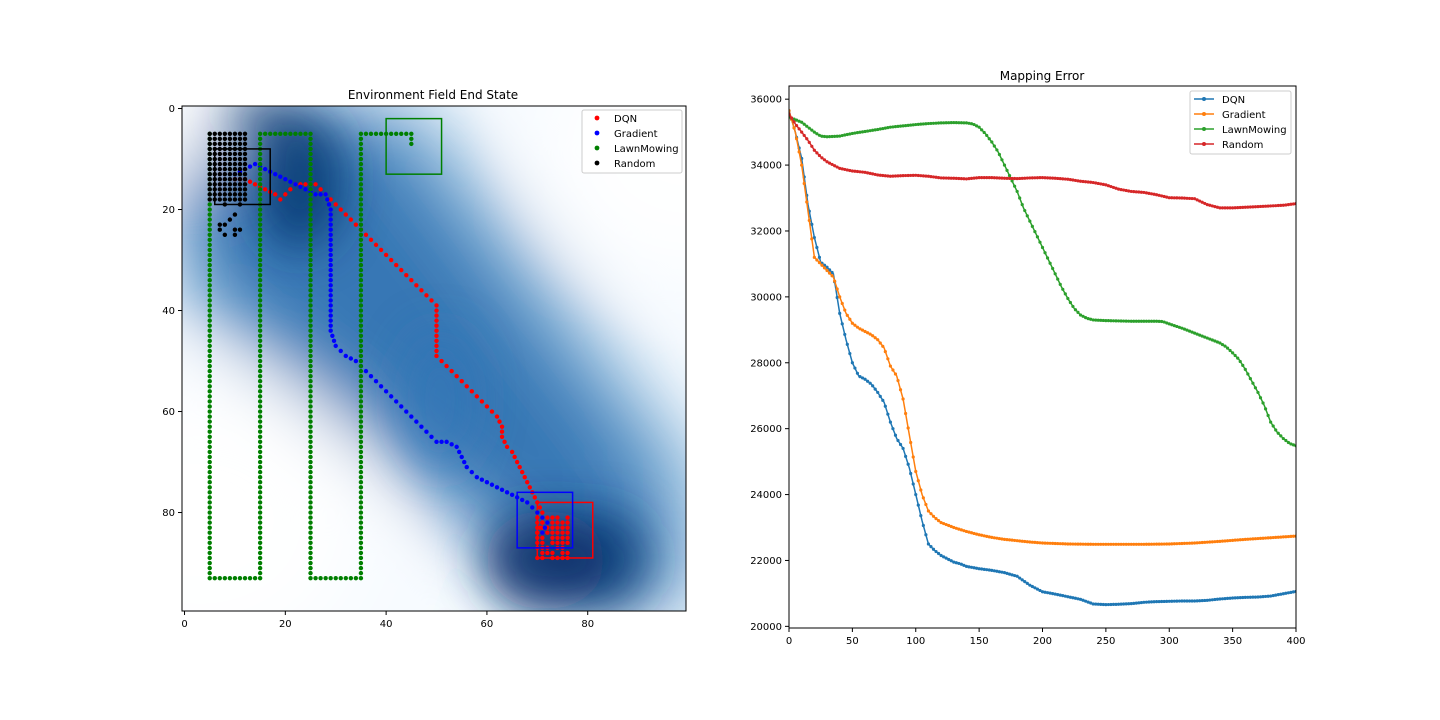 Image resolution: width=1440 pixels, height=720 pixels. I want to click on y-tick-label: 40, so click(168, 311).